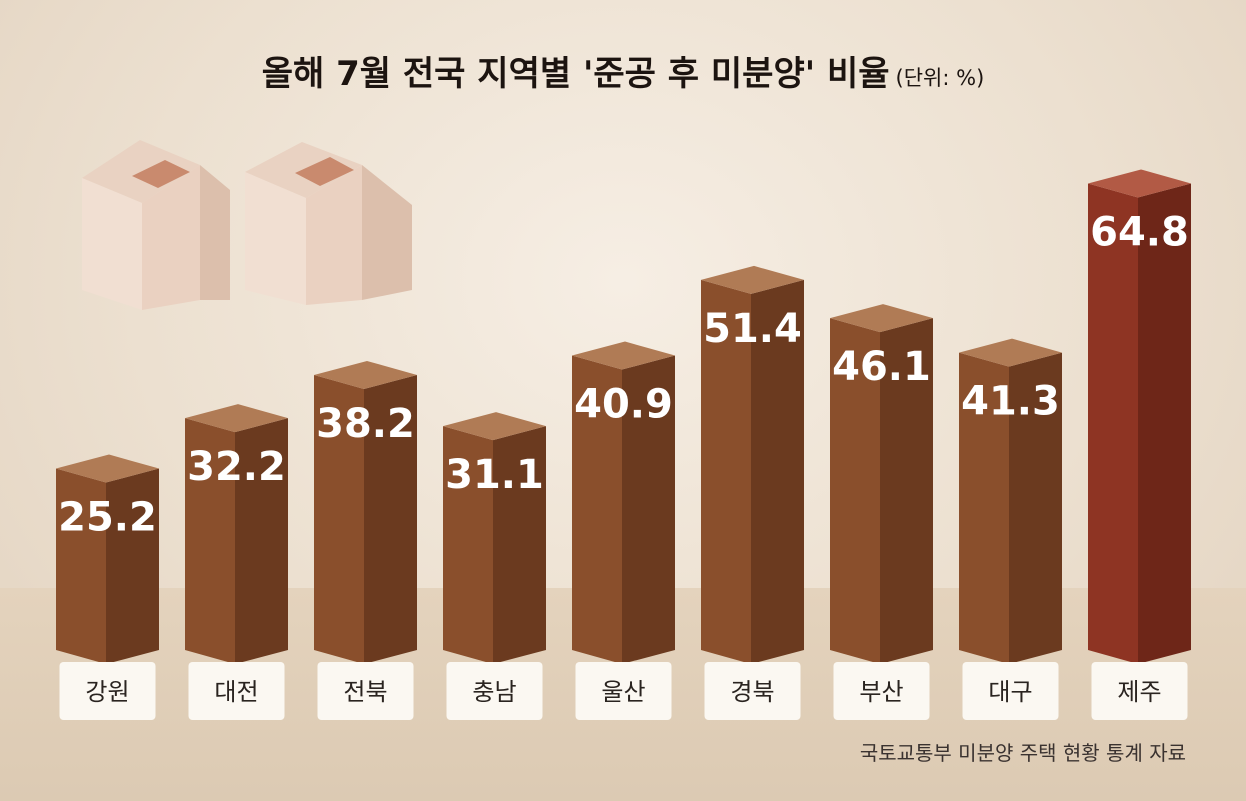 The image size is (1246, 801). What do you see at coordinates (881, 367) in the screenshot?
I see `value-label-부산: 46.1` at bounding box center [881, 367].